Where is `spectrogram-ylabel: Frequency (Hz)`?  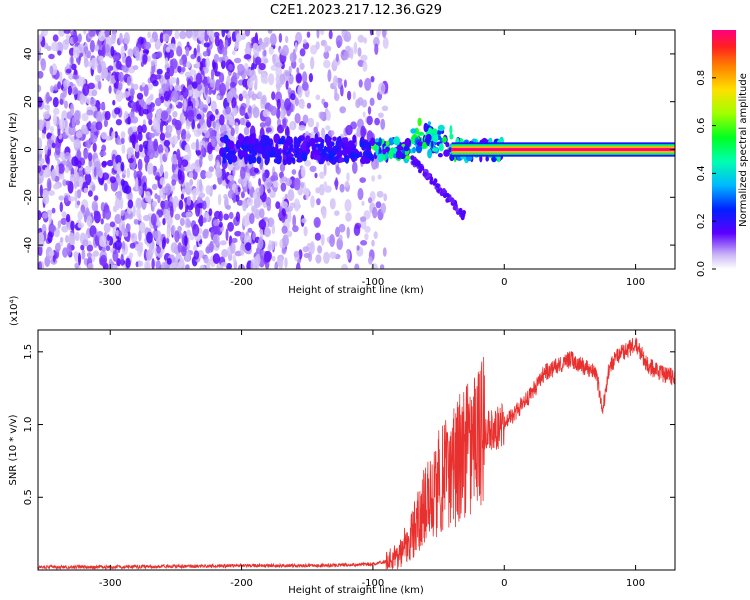
spectrogram-ylabel: Frequency (Hz) is located at coordinates (13, 150).